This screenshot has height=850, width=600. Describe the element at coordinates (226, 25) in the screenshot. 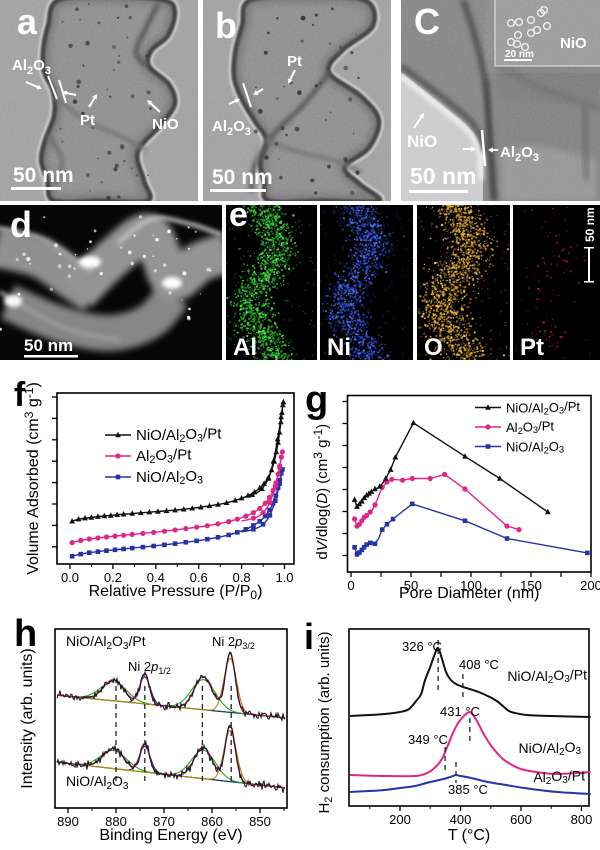

I see `svg-text: b` at that location.